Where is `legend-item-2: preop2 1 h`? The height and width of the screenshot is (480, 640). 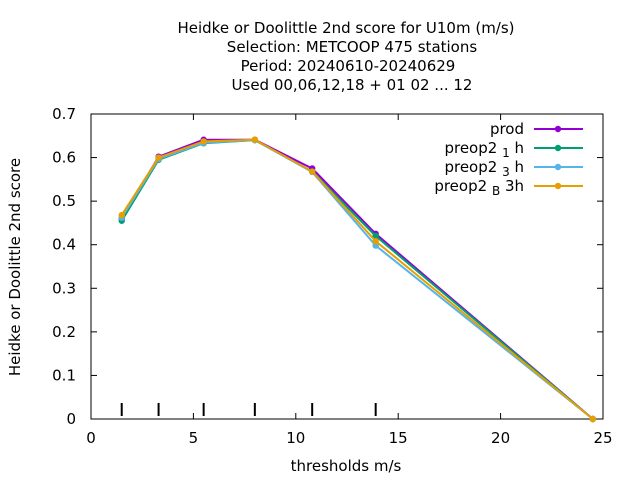 legend-item-2: preop2 1 h is located at coordinates (513, 149).